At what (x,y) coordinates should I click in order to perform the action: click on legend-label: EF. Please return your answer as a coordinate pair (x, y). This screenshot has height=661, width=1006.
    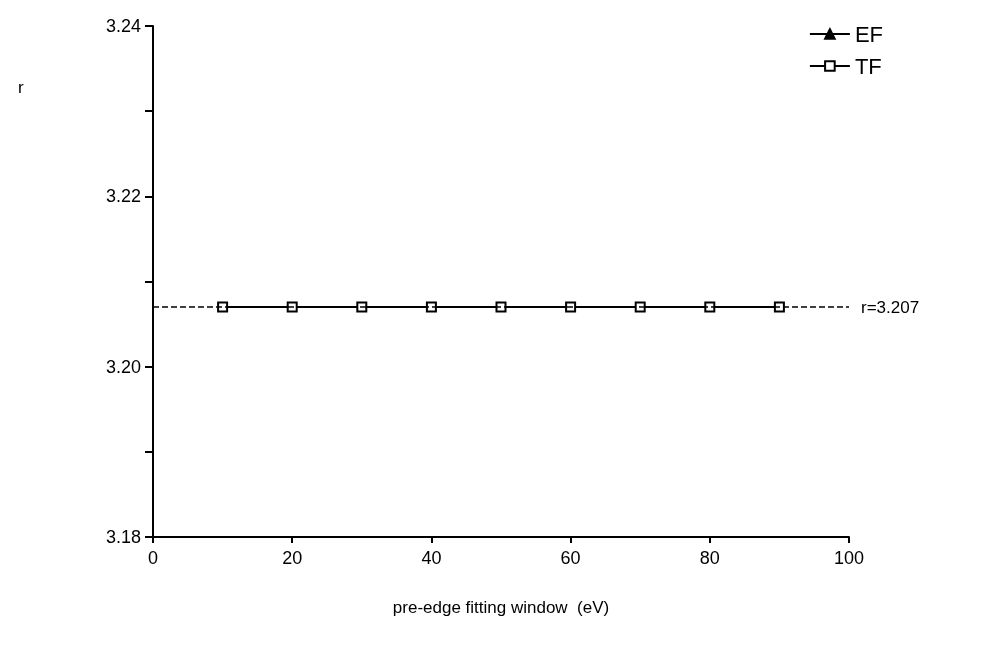
    Looking at the image, I should click on (869, 34).